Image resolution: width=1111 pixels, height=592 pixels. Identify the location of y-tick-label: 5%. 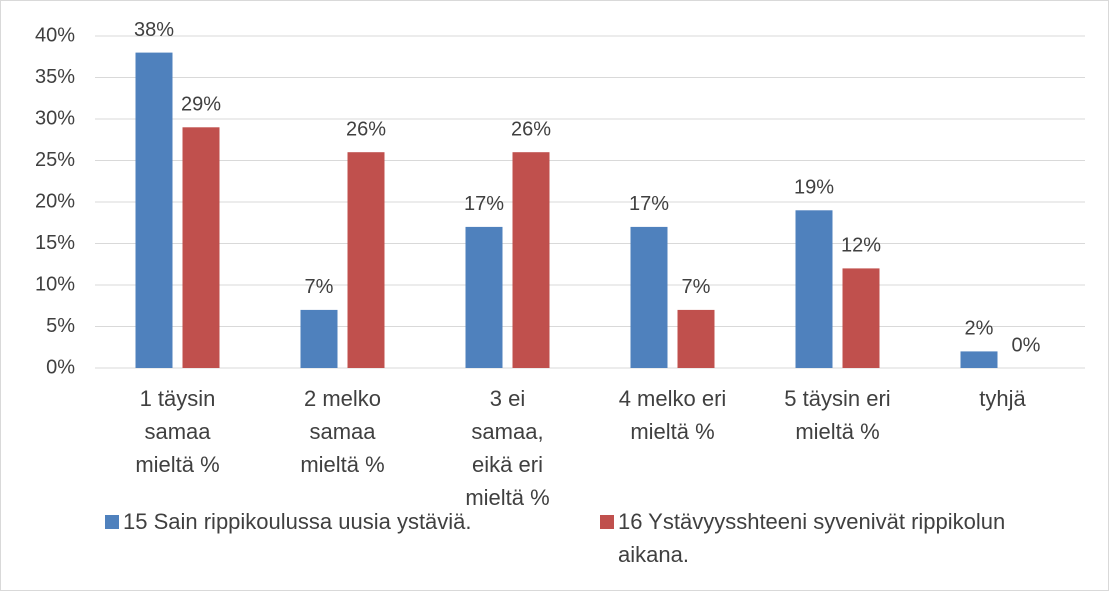
(60, 326).